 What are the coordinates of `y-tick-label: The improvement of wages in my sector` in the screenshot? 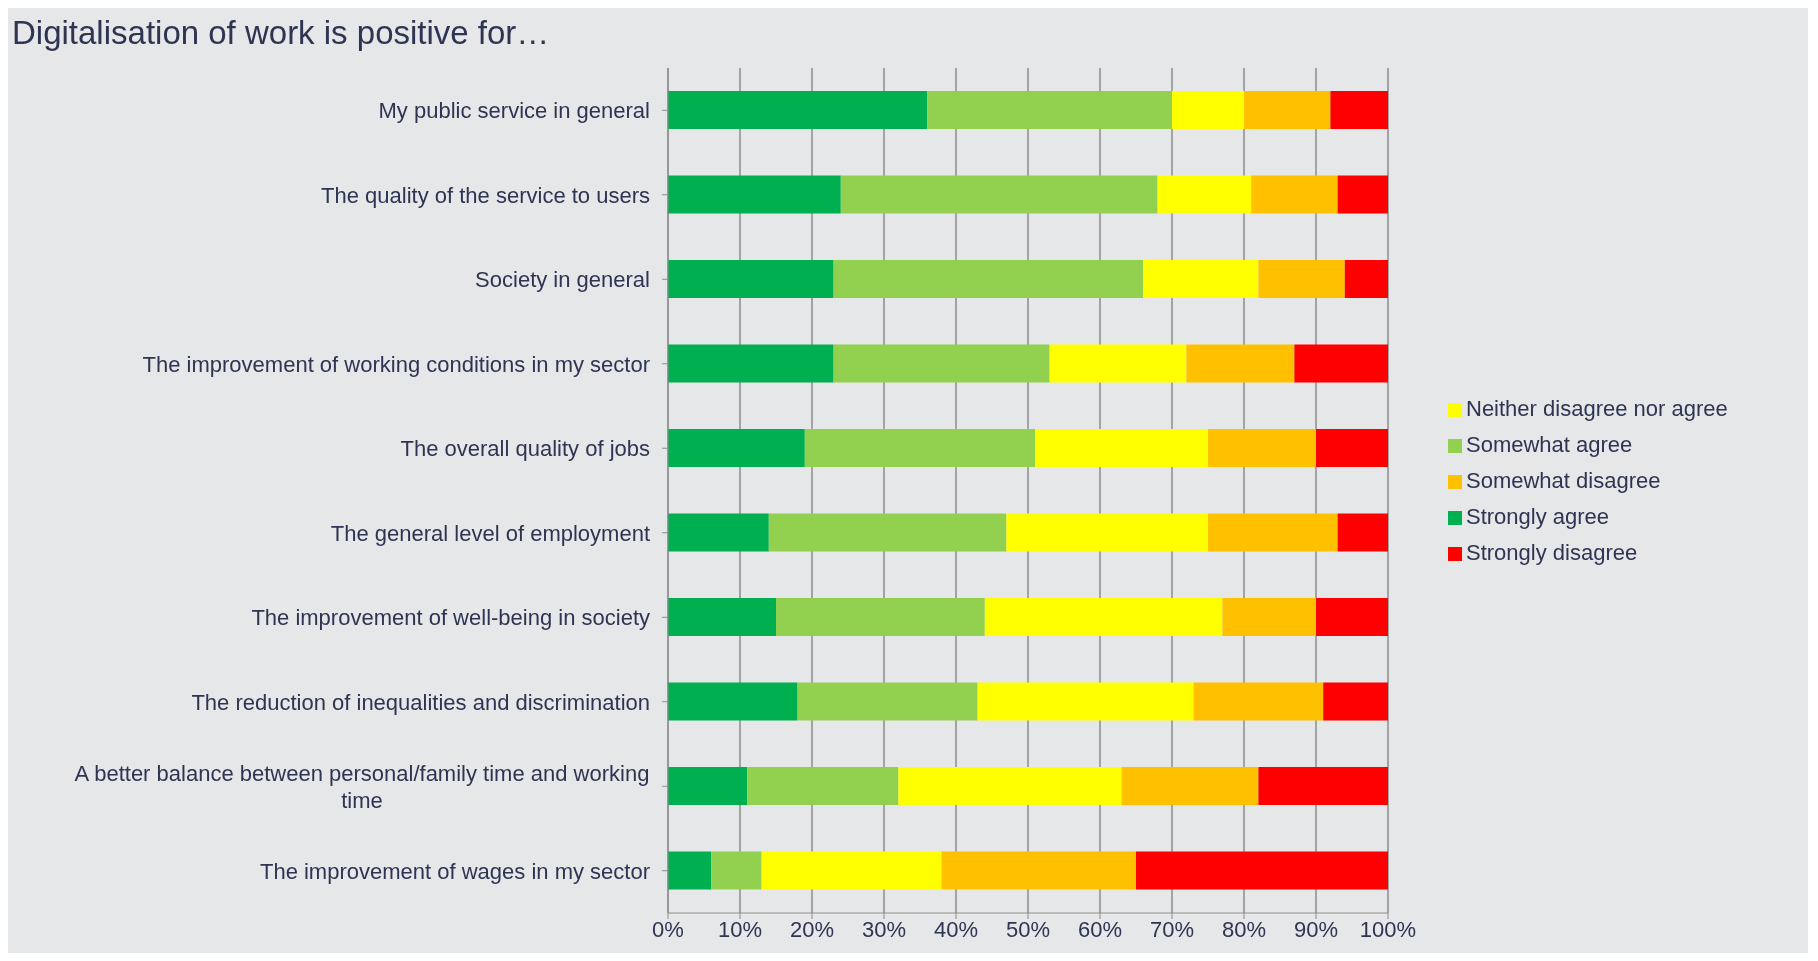 It's located at (454, 871).